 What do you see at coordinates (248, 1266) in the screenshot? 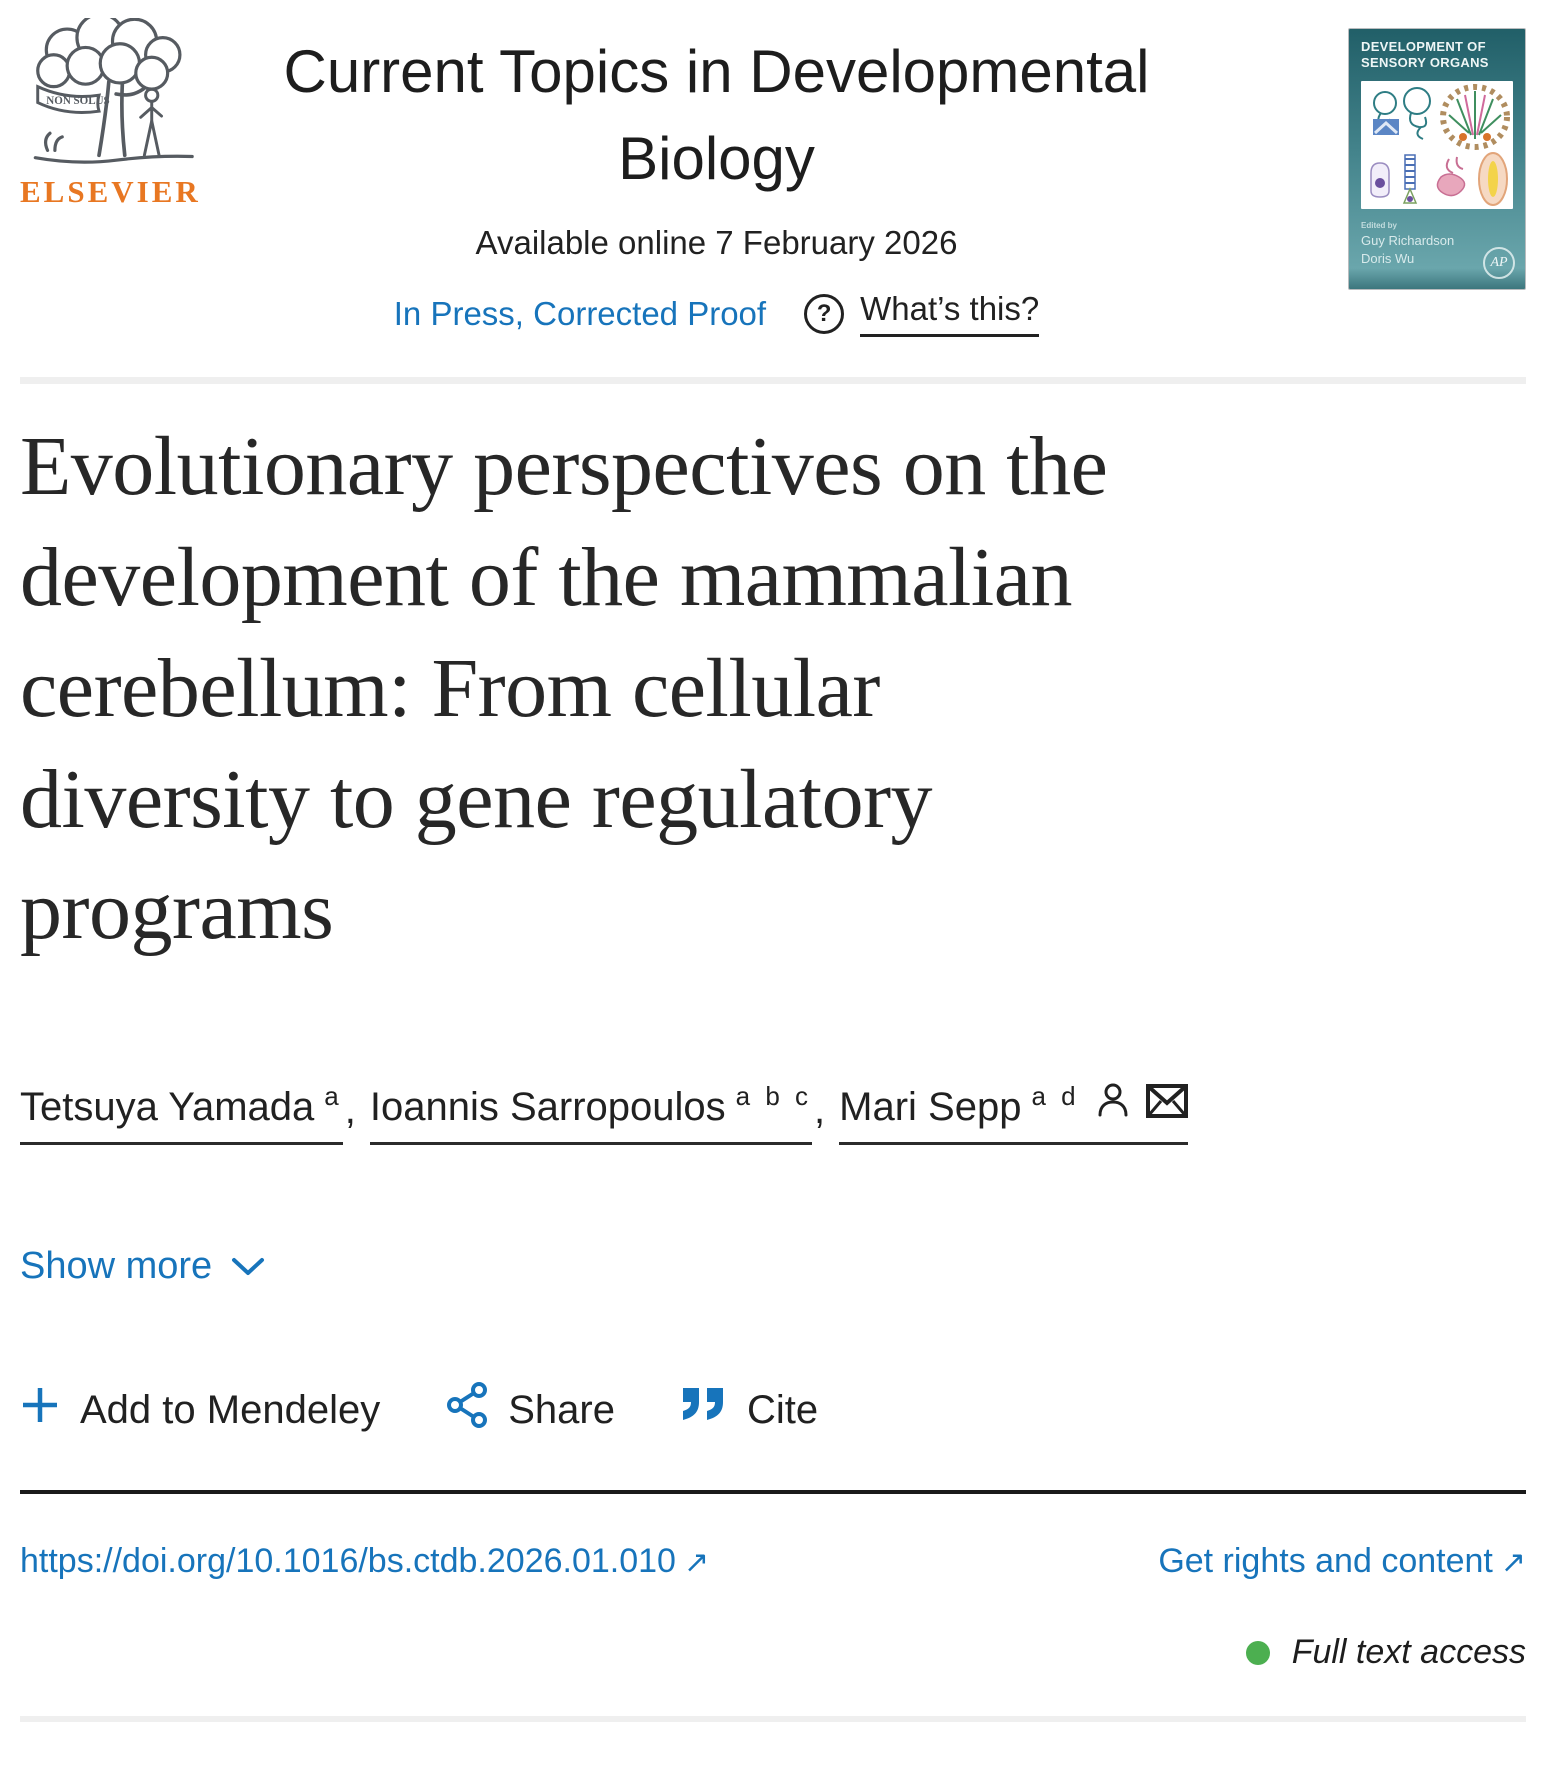
I see `chevron-down-icon` at bounding box center [248, 1266].